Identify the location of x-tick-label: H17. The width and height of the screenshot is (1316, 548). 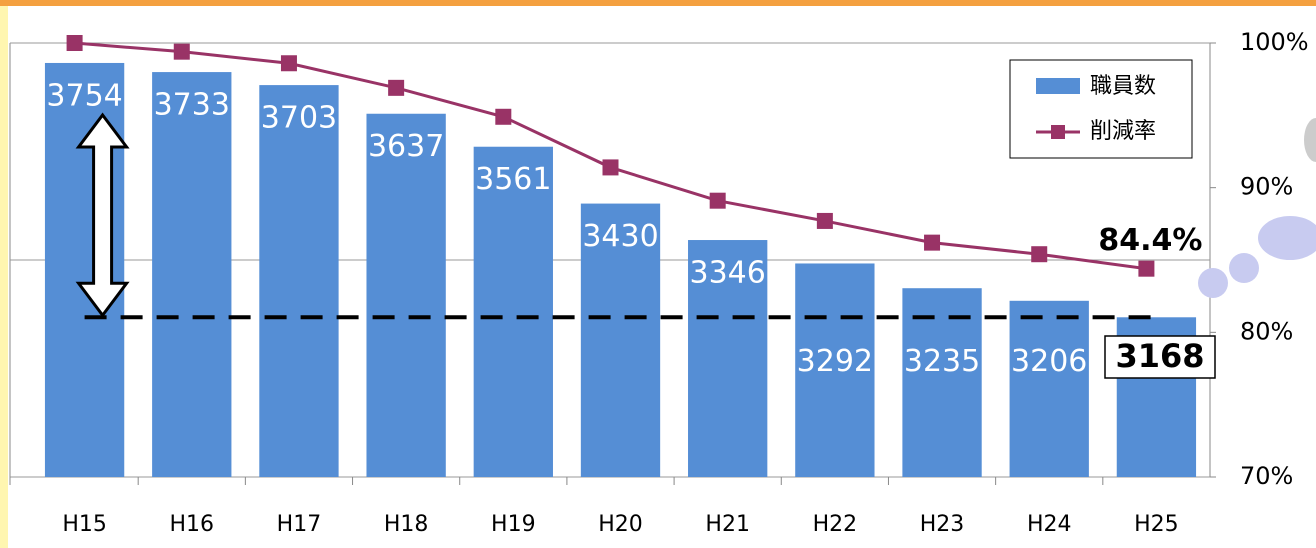
(299, 524).